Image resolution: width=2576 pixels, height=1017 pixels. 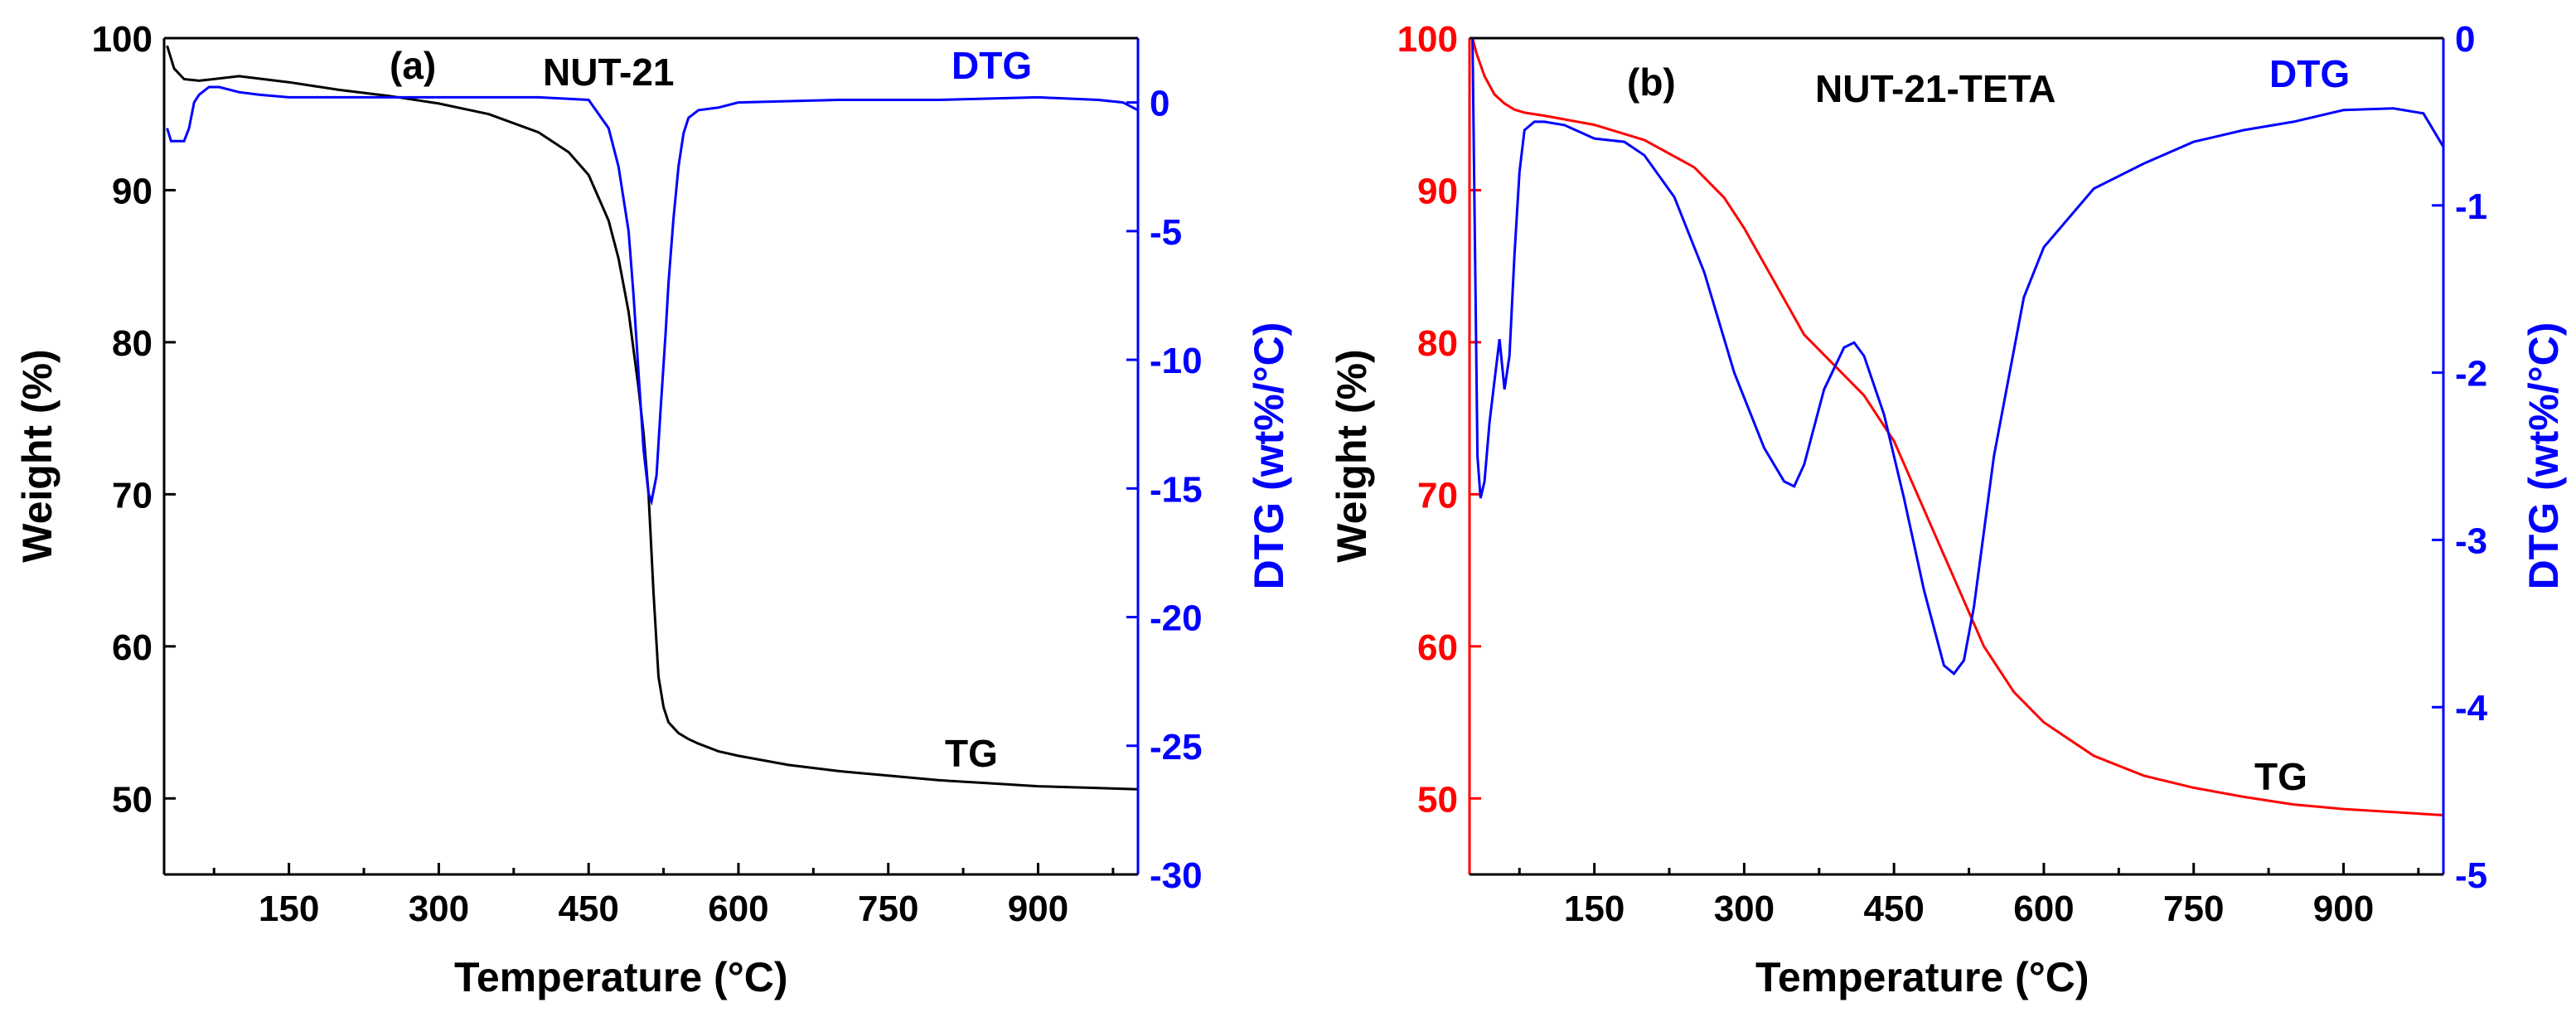 I want to click on y-right-tick-label: -4, so click(x=2471, y=708).